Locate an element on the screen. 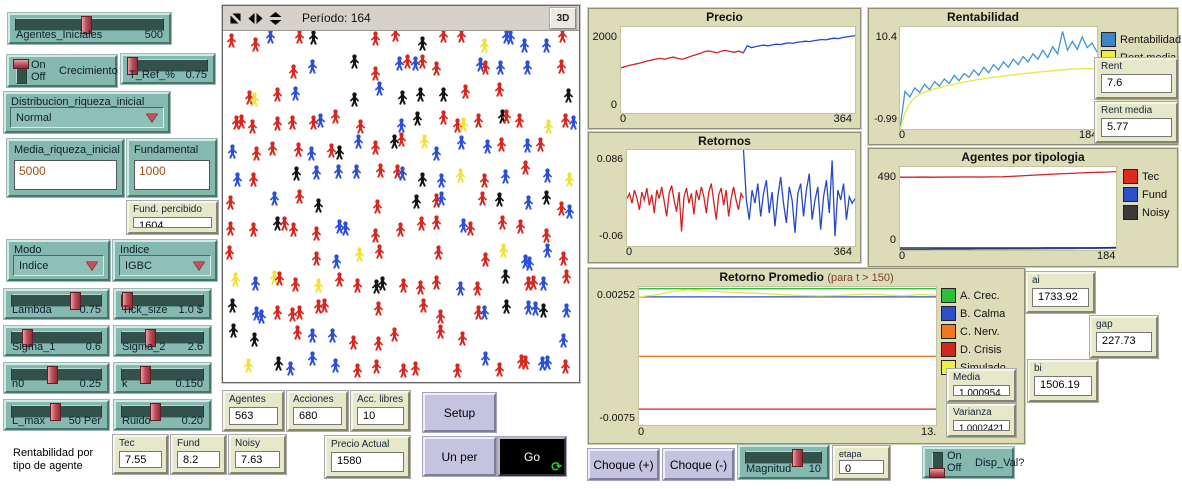  slider-t-ref: T_Ref_% 0.75 is located at coordinates (168, 69).